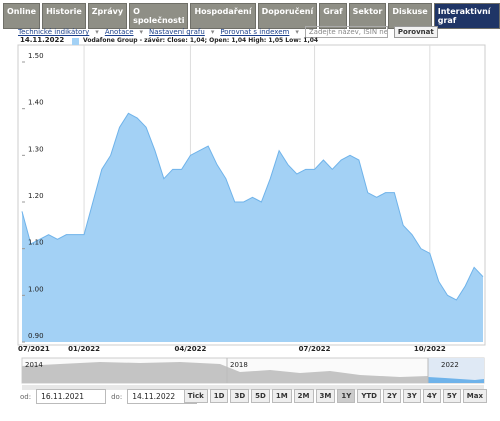  I want to click on scrollbar, so click(253, 387).